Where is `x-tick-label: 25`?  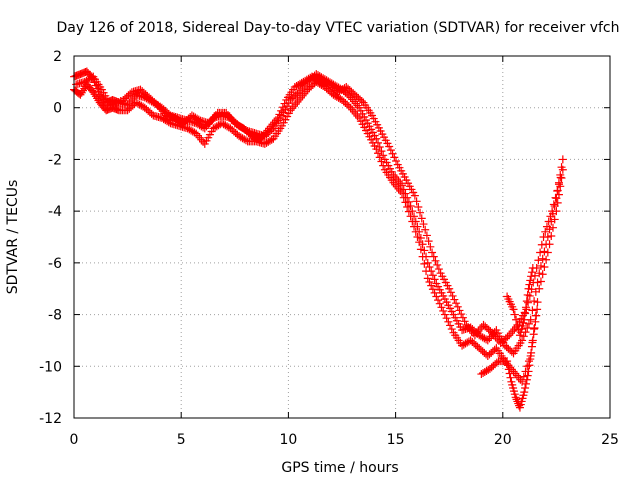 x-tick-label: 25 is located at coordinates (610, 440).